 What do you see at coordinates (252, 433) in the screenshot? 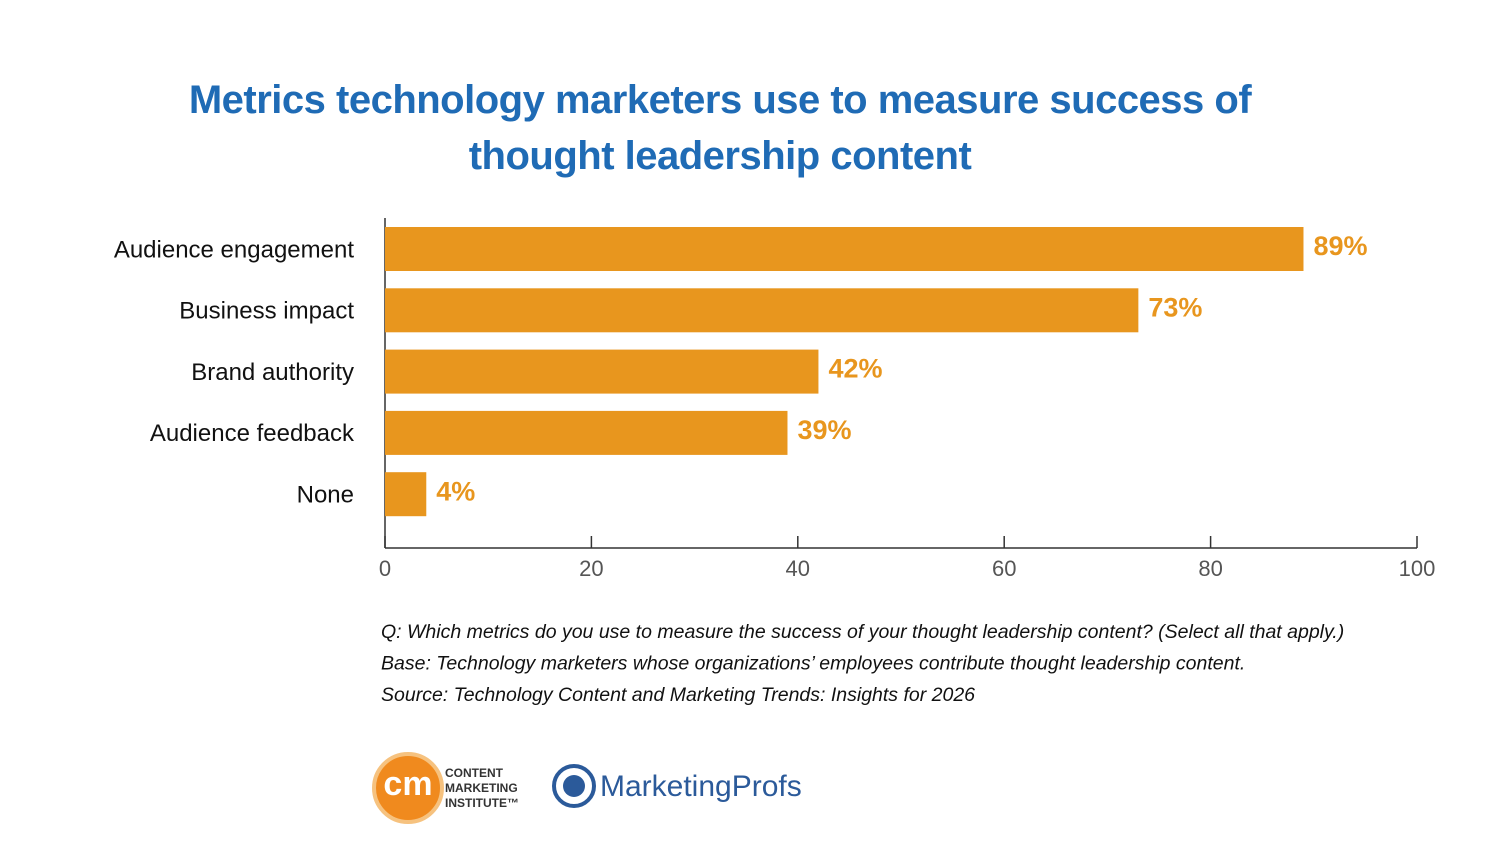
I see `y-tick-label: Audience feedback` at bounding box center [252, 433].